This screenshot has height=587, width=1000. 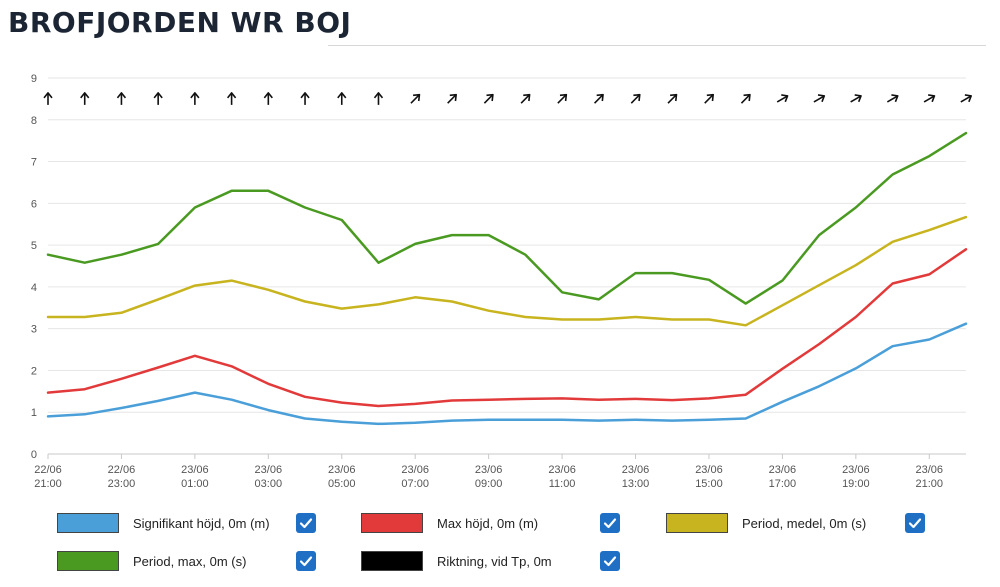 What do you see at coordinates (804, 523) in the screenshot?
I see `legend-label-period-mean: Period, medel, 0m (s)` at bounding box center [804, 523].